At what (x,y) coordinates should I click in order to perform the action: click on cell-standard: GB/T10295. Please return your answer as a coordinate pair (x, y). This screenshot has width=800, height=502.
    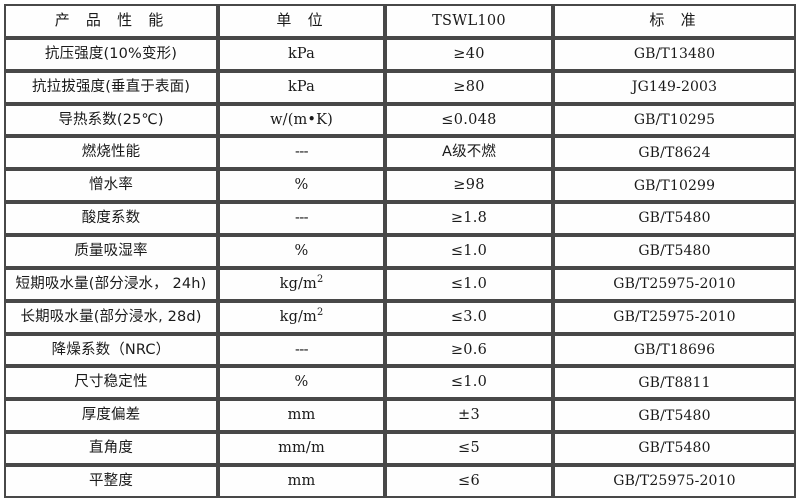
    Looking at the image, I should click on (674, 120).